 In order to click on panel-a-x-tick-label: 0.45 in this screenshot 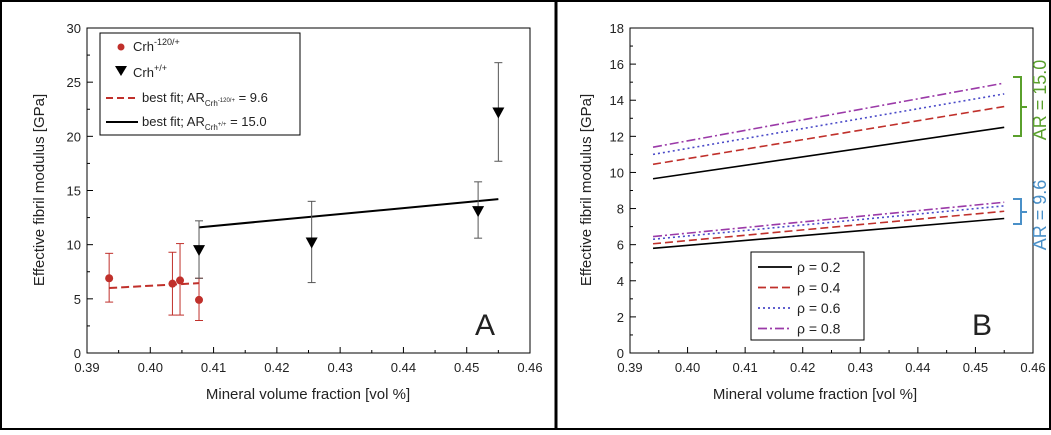, I will do `click(466, 367)`.